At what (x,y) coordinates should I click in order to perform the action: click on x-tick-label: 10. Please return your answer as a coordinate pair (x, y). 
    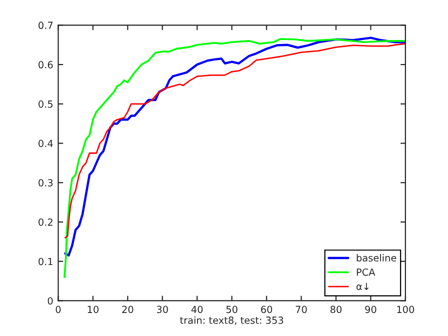
    Looking at the image, I should click on (93, 310).